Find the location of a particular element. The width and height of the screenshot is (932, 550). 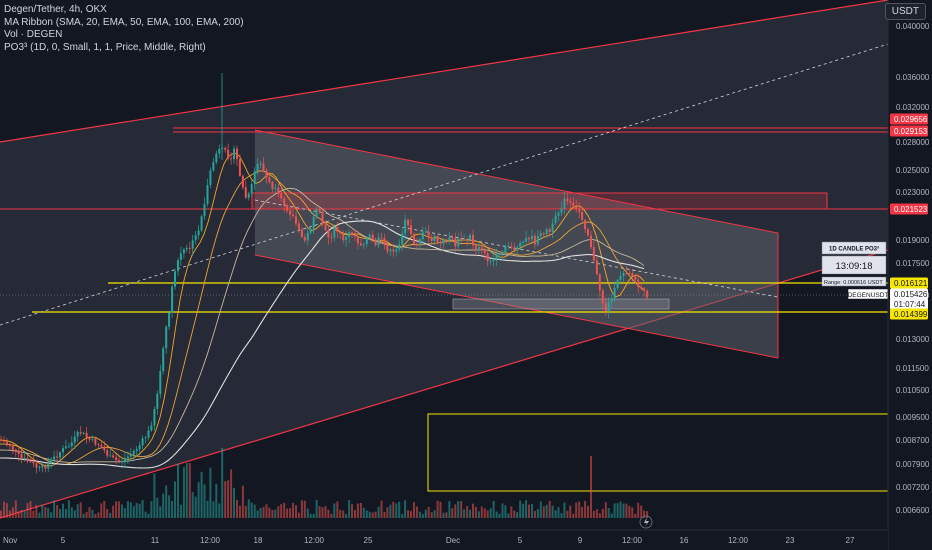

x-tick-label: Dec is located at coordinates (453, 540).